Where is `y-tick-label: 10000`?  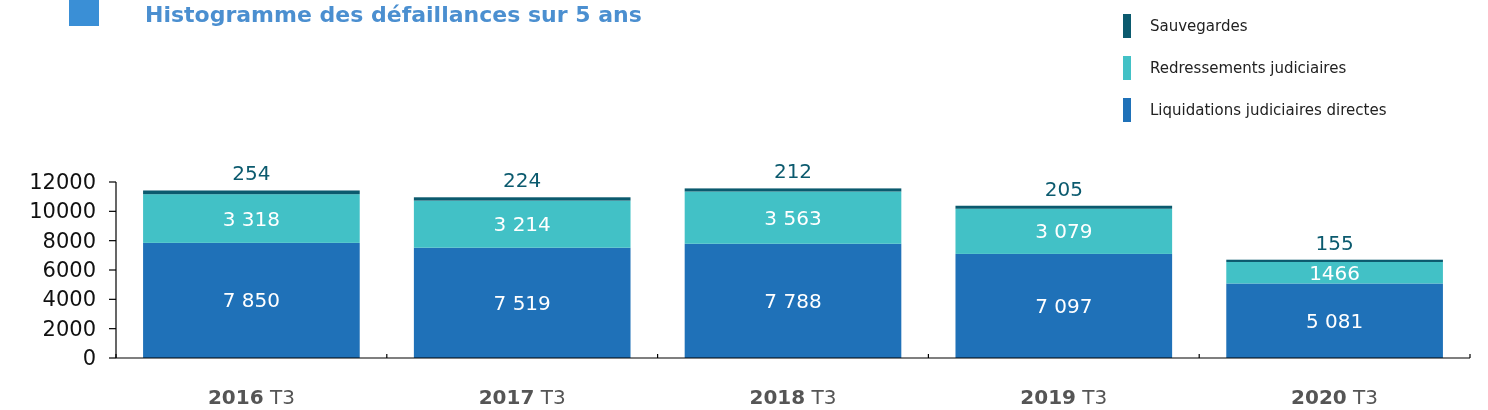 y-tick-label: 10000 is located at coordinates (62, 211).